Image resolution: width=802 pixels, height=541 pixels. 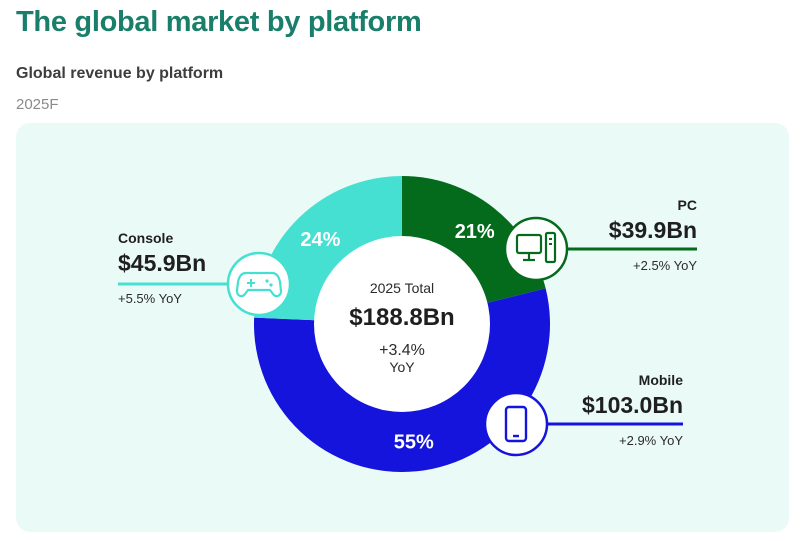 I want to click on center-growth-unit: YoY, so click(x=402, y=367).